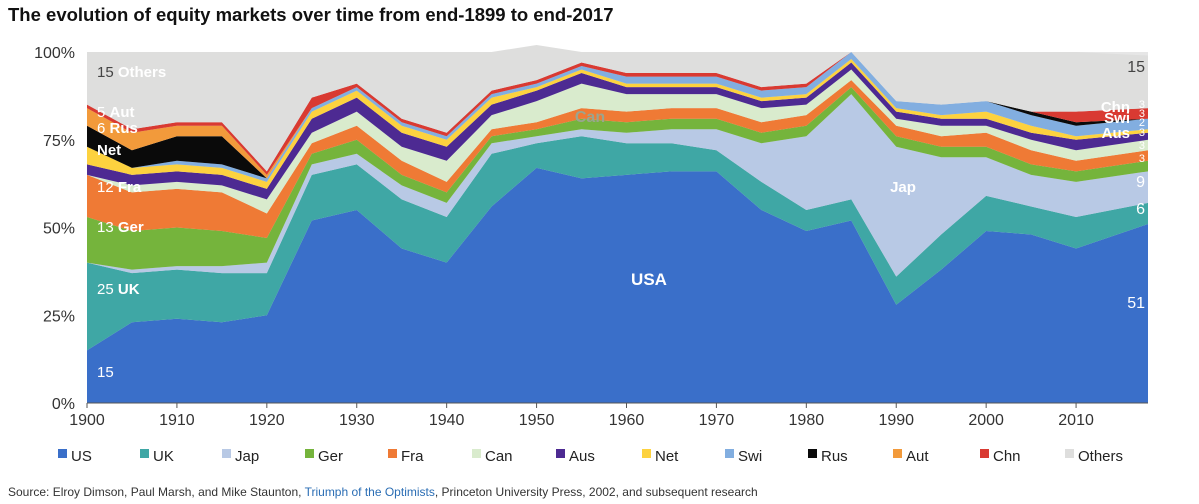 The image size is (1199, 504). What do you see at coordinates (1117, 118) in the screenshot?
I see `end-label-swi: Swi` at bounding box center [1117, 118].